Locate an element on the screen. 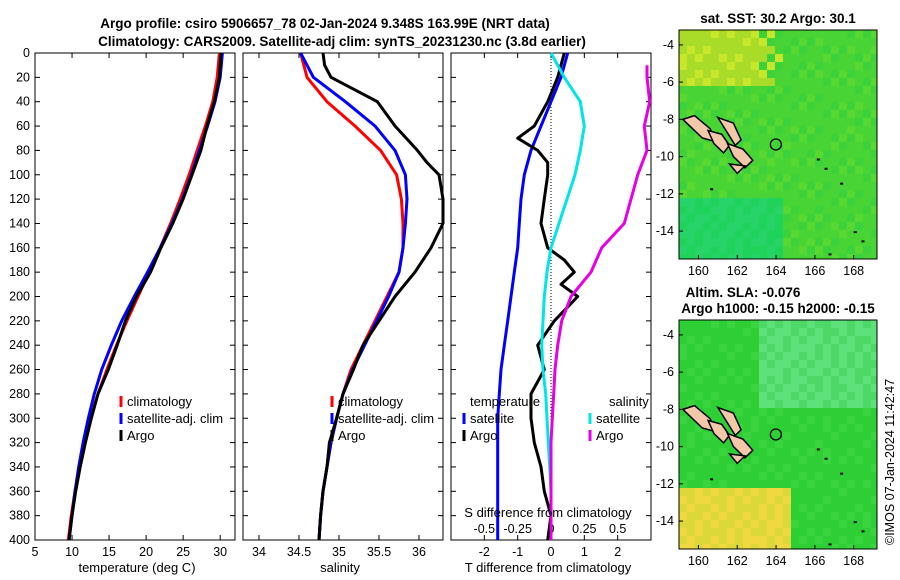  difference-series-s-argo is located at coordinates (600, 302).